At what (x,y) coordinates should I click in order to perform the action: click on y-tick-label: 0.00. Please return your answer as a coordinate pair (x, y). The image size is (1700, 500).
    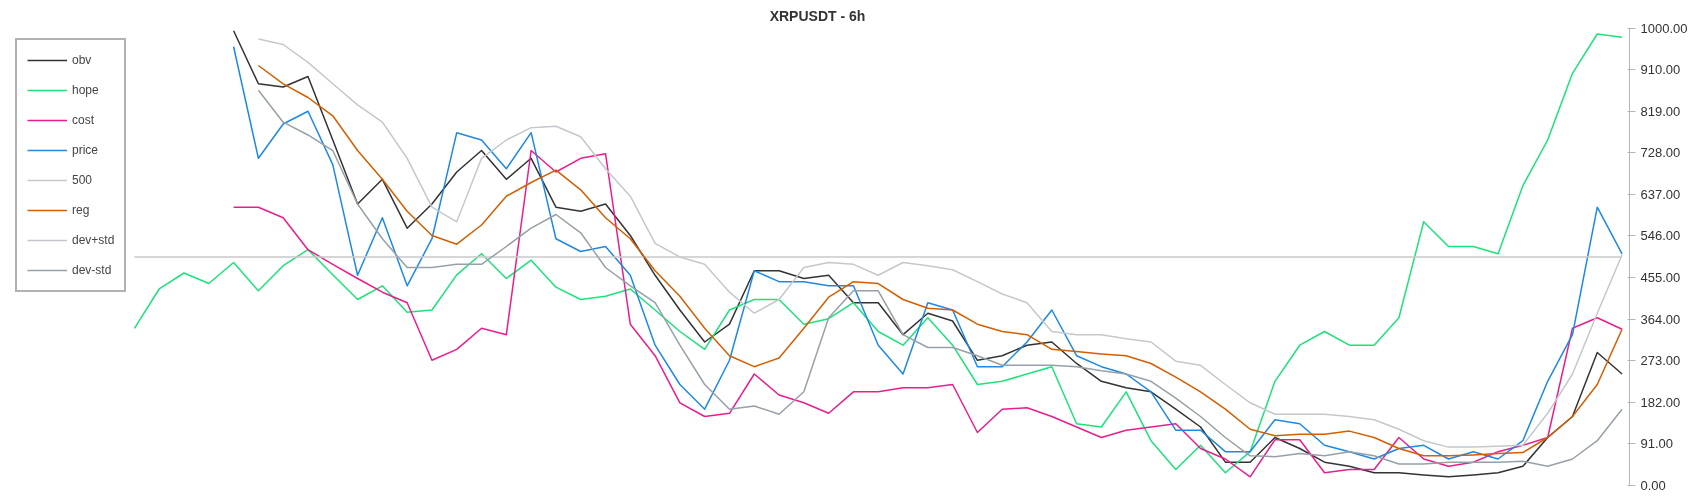
    Looking at the image, I should click on (1653, 485).